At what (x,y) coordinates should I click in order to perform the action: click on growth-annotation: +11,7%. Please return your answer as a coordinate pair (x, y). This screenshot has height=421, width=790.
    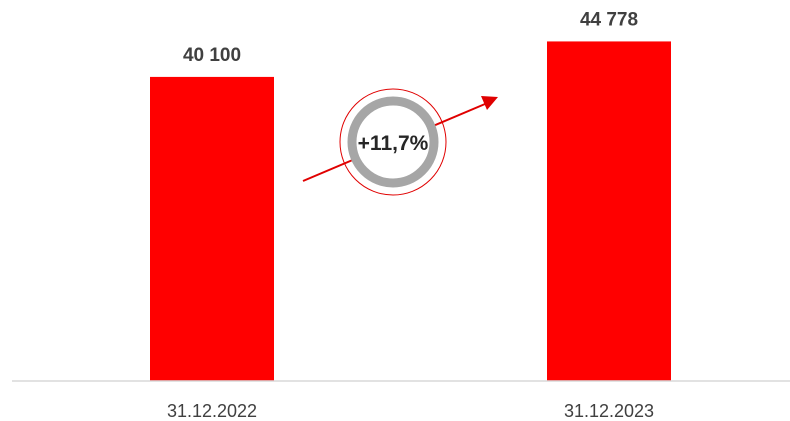
    Looking at the image, I should click on (400, 142).